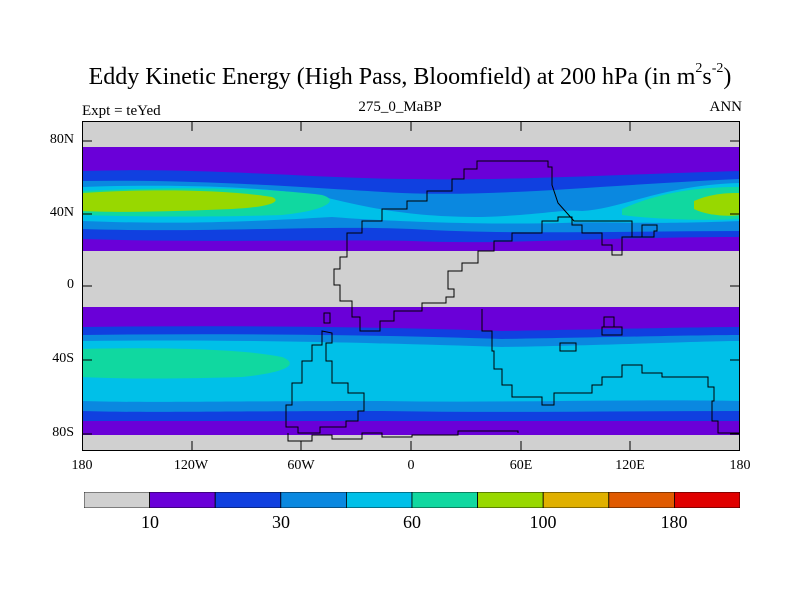  What do you see at coordinates (63, 432) in the screenshot?
I see `lat-label-80s: 80S` at bounding box center [63, 432].